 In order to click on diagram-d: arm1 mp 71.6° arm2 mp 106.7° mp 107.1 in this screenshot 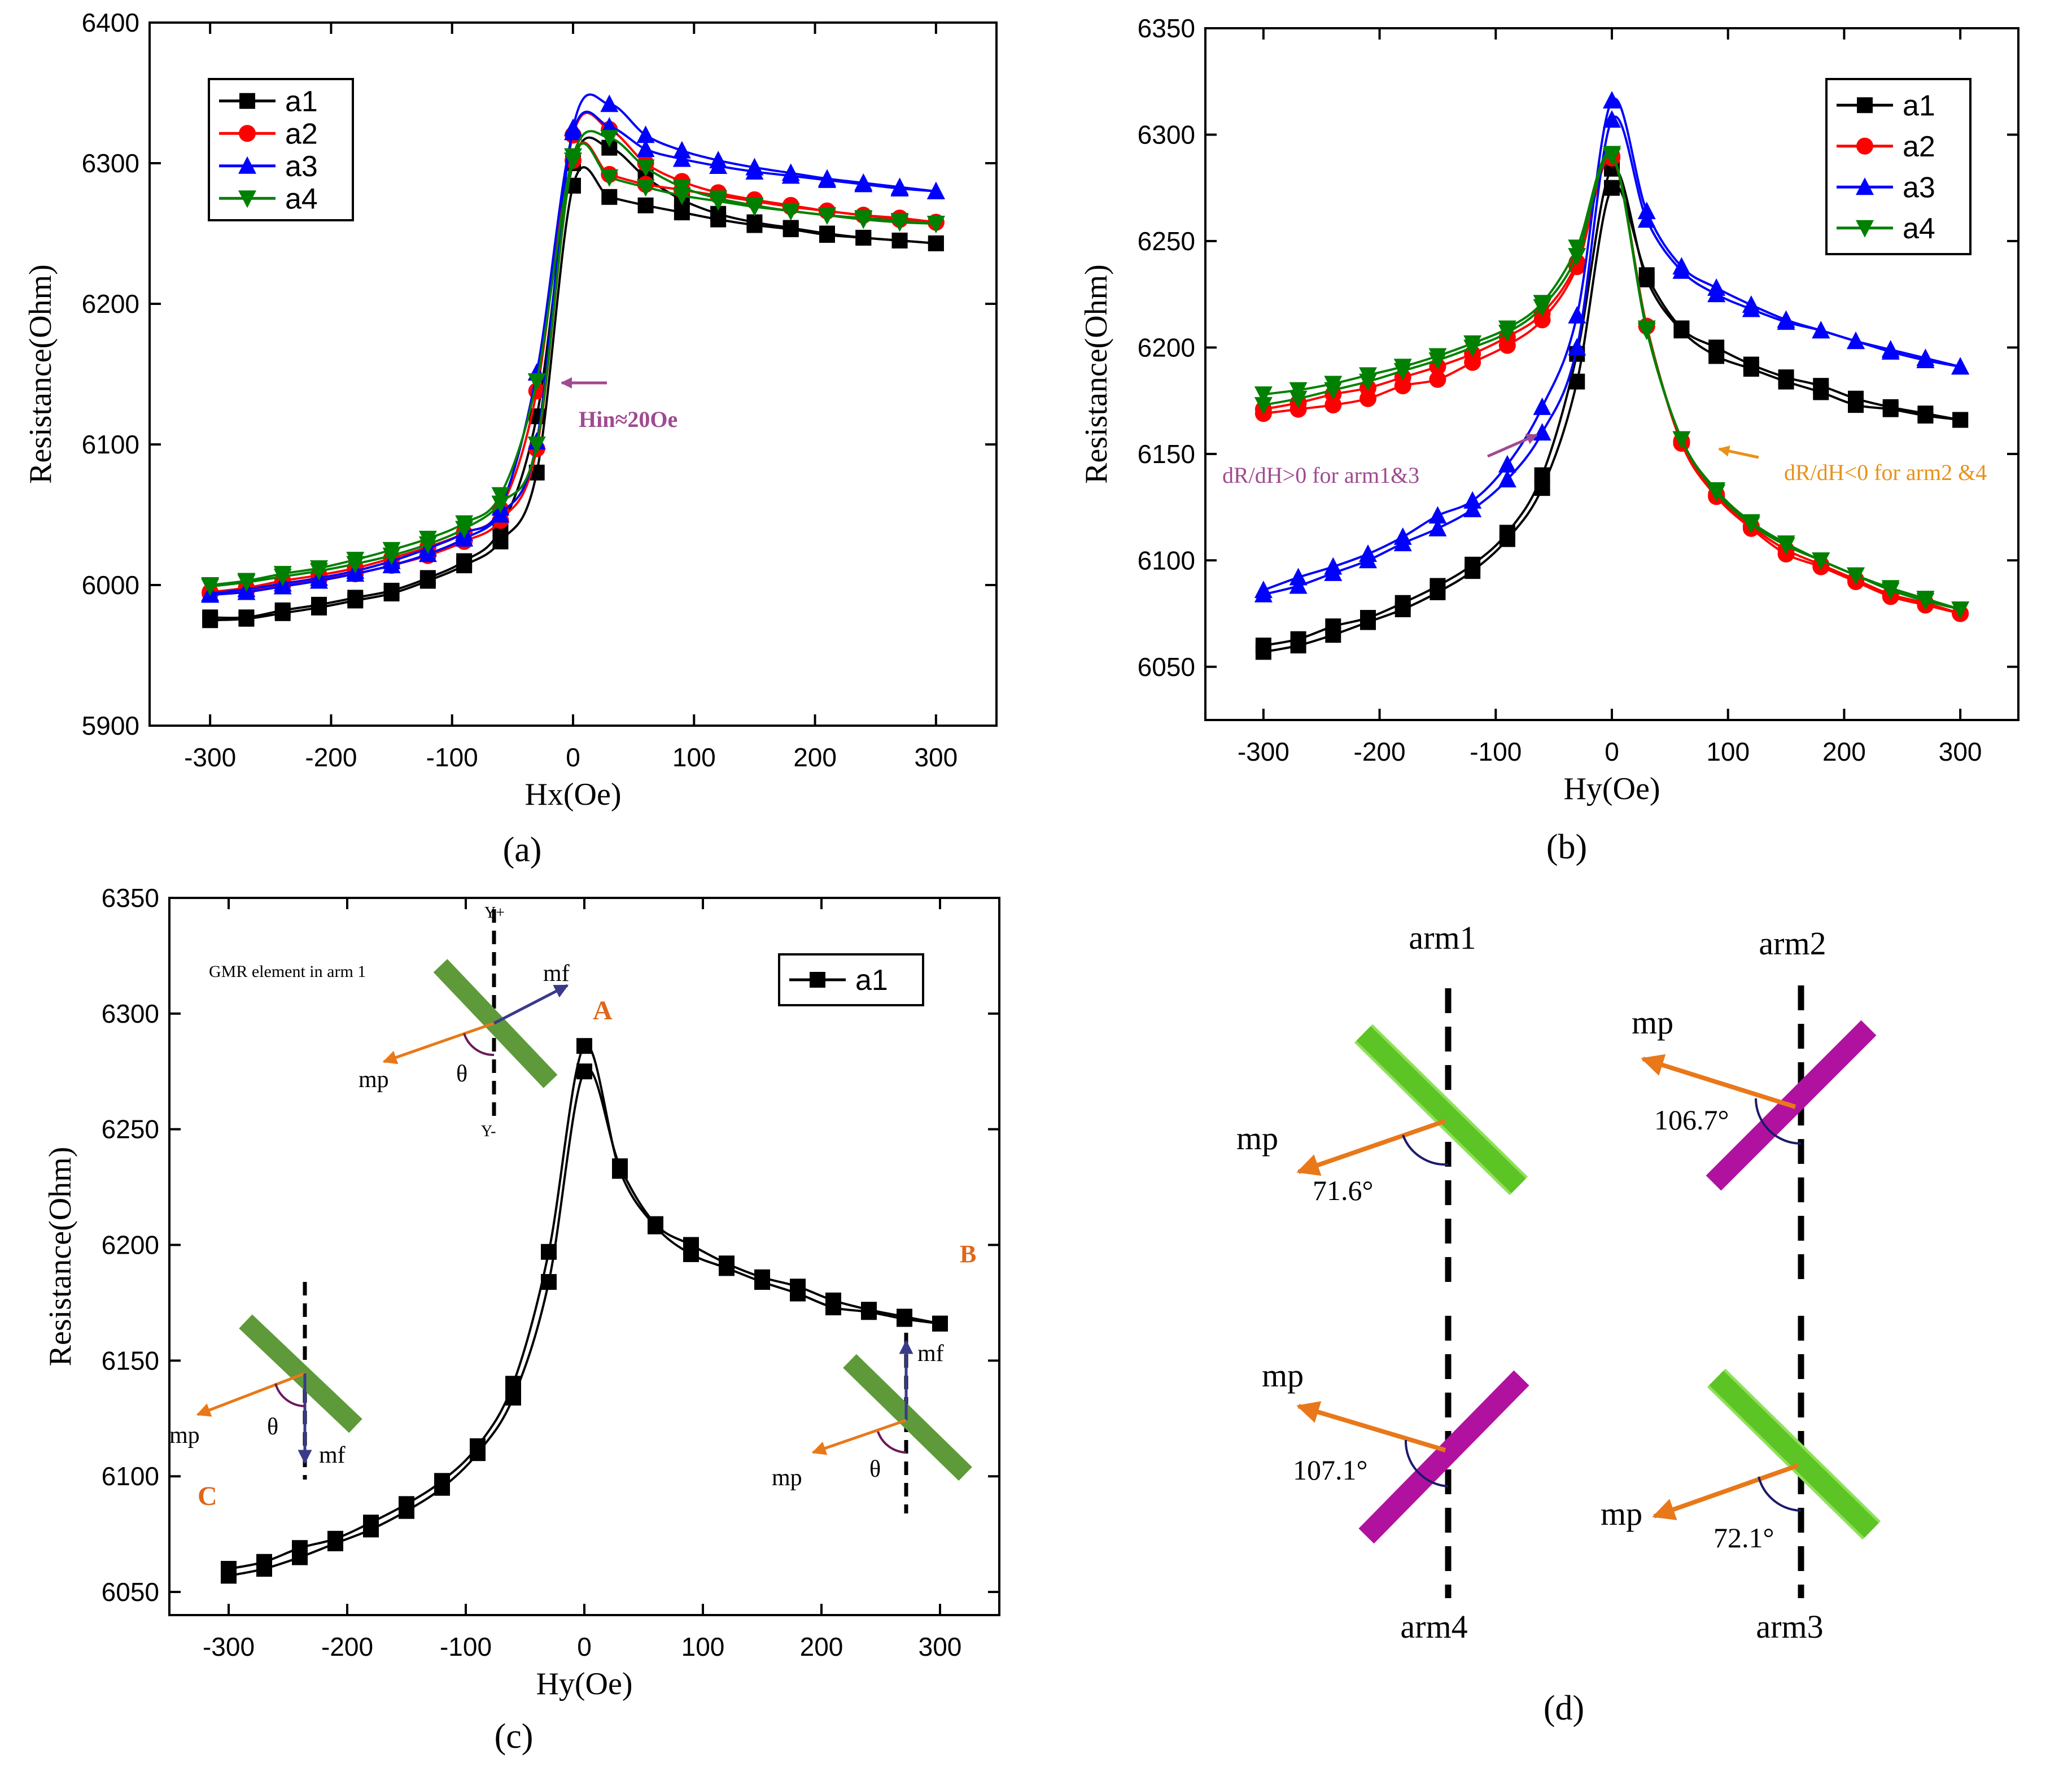, I will do `click(1558, 1282)`.